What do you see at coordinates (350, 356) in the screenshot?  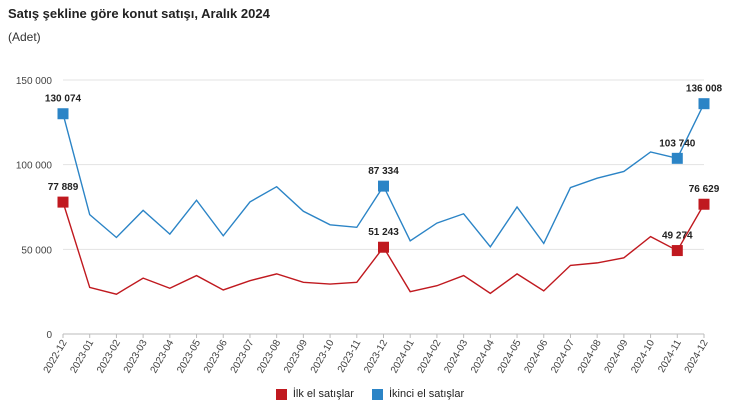 I see `x-tick-label: 2023-11` at bounding box center [350, 356].